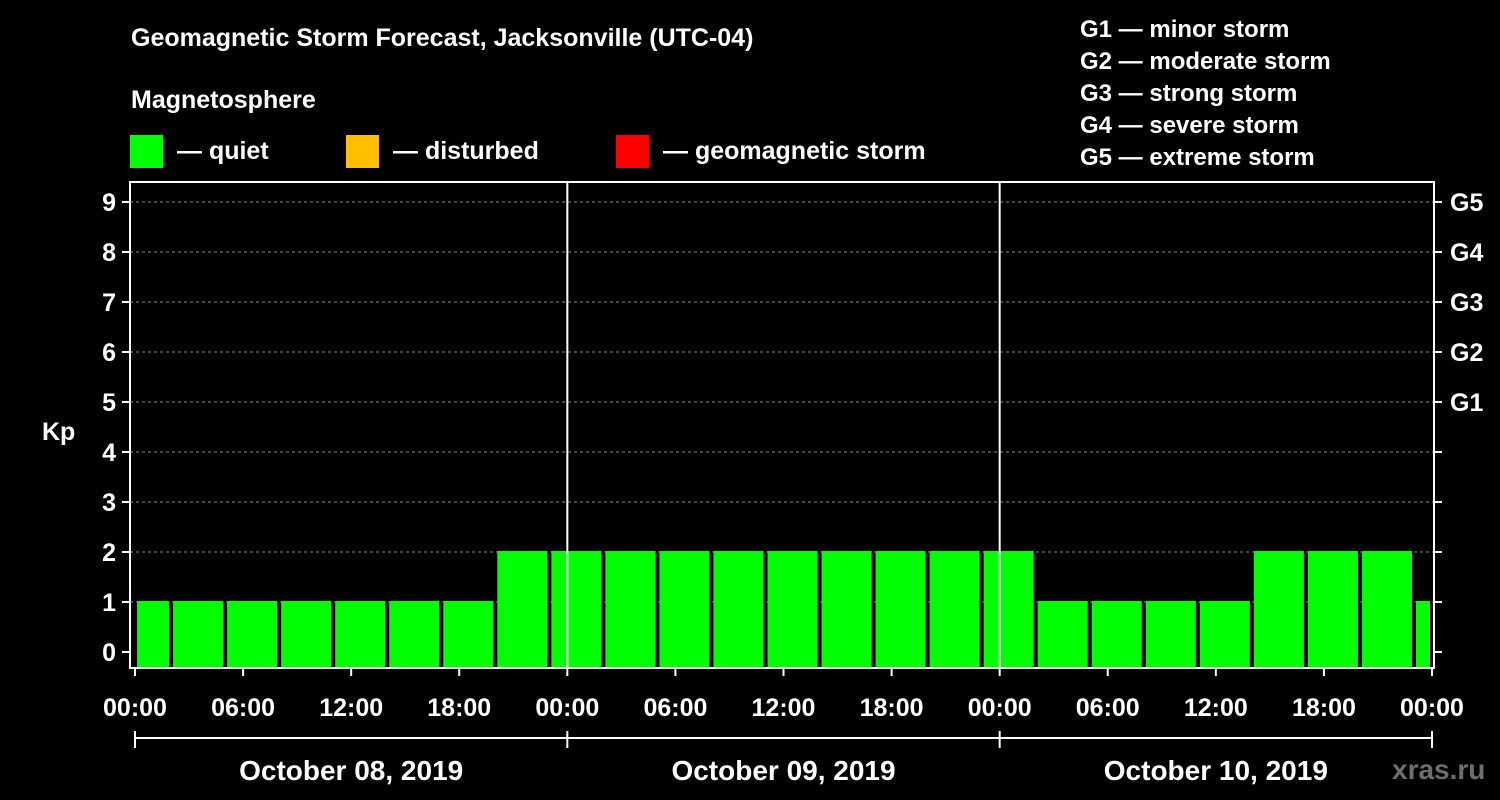 Image resolution: width=1500 pixels, height=800 pixels. What do you see at coordinates (351, 770) in the screenshot?
I see `day-label: October 08, 2019` at bounding box center [351, 770].